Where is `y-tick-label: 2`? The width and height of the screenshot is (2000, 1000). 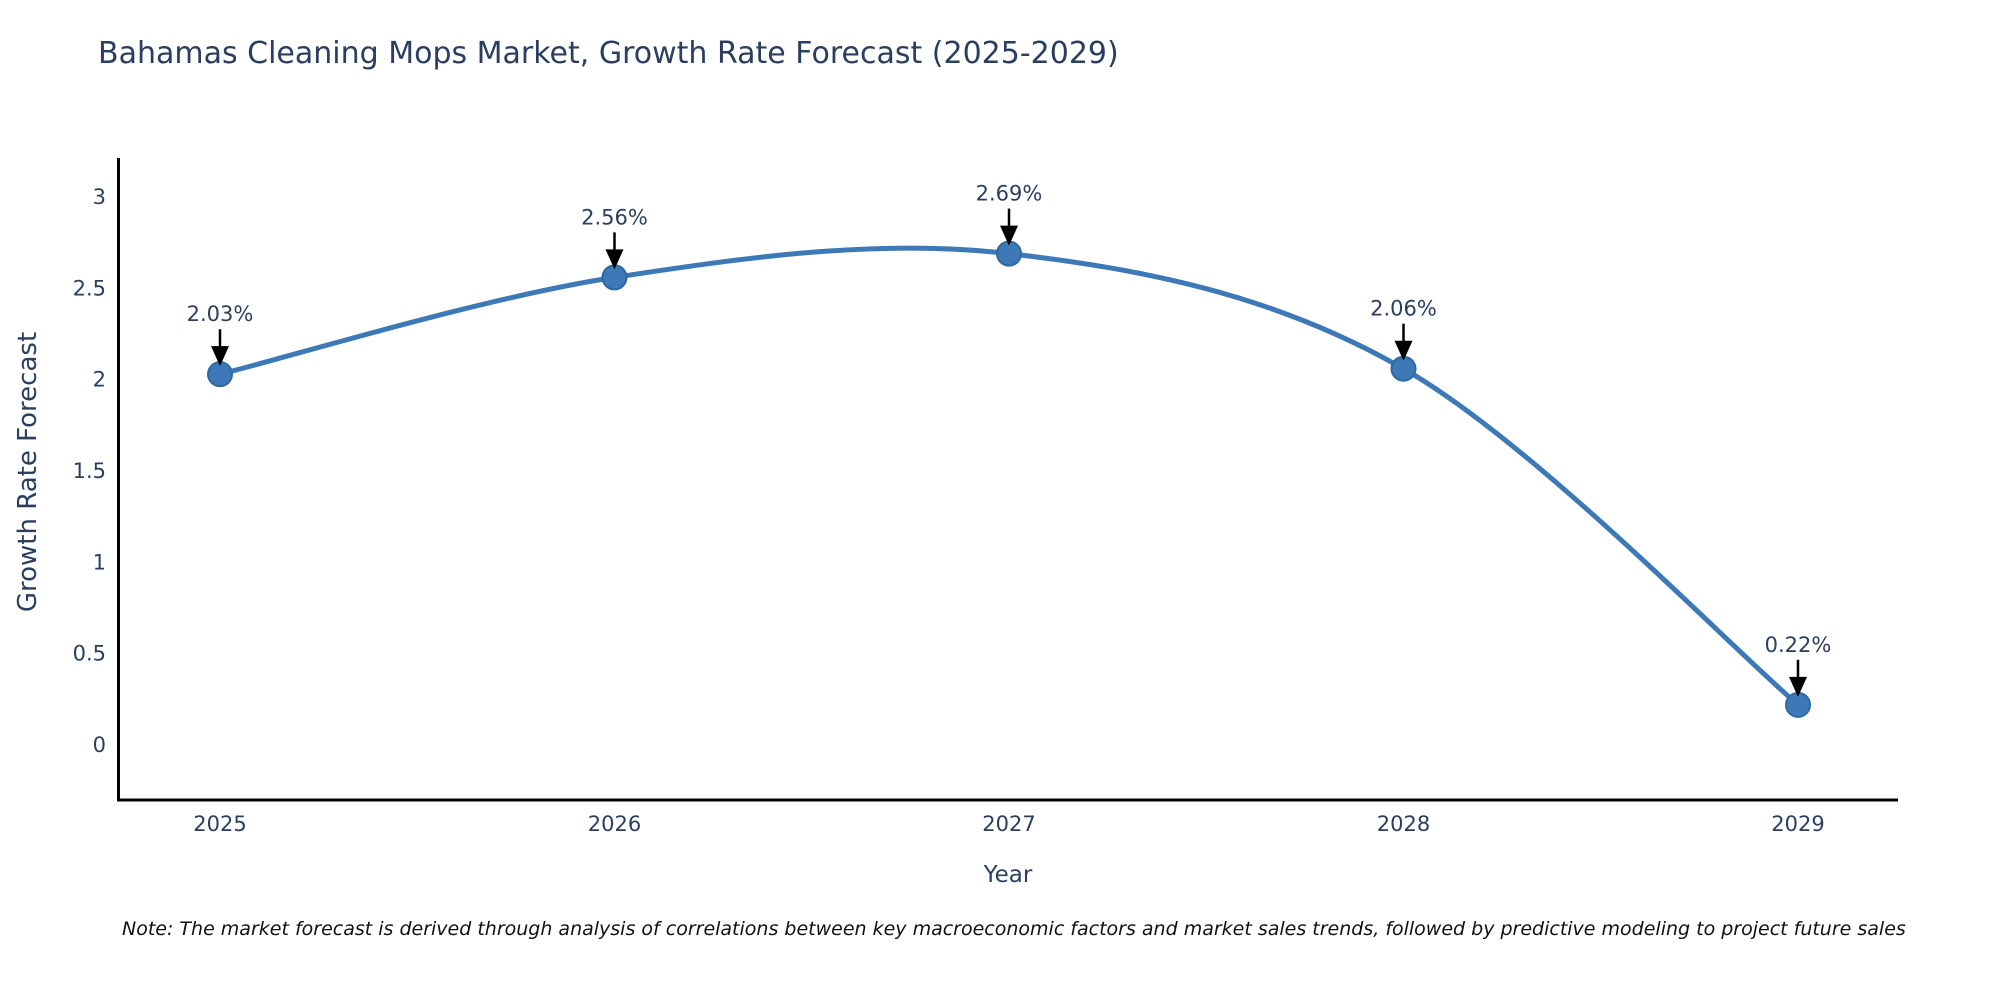 y-tick-label: 2 is located at coordinates (99, 380).